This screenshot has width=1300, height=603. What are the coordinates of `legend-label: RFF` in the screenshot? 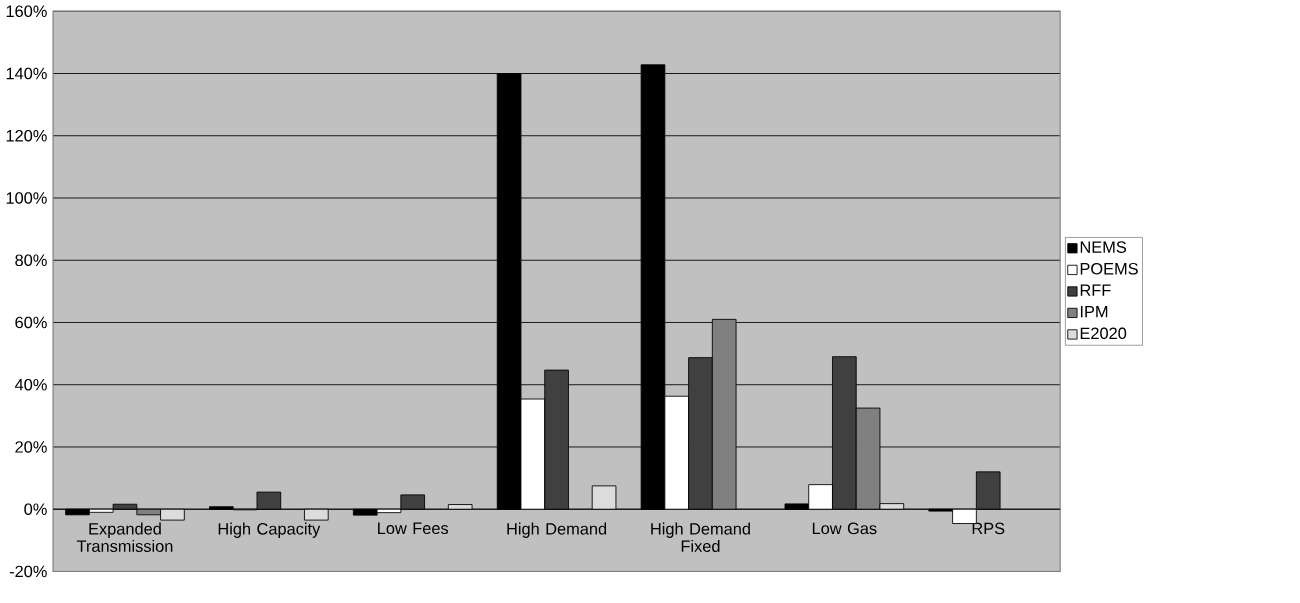 It's located at (1095, 290).